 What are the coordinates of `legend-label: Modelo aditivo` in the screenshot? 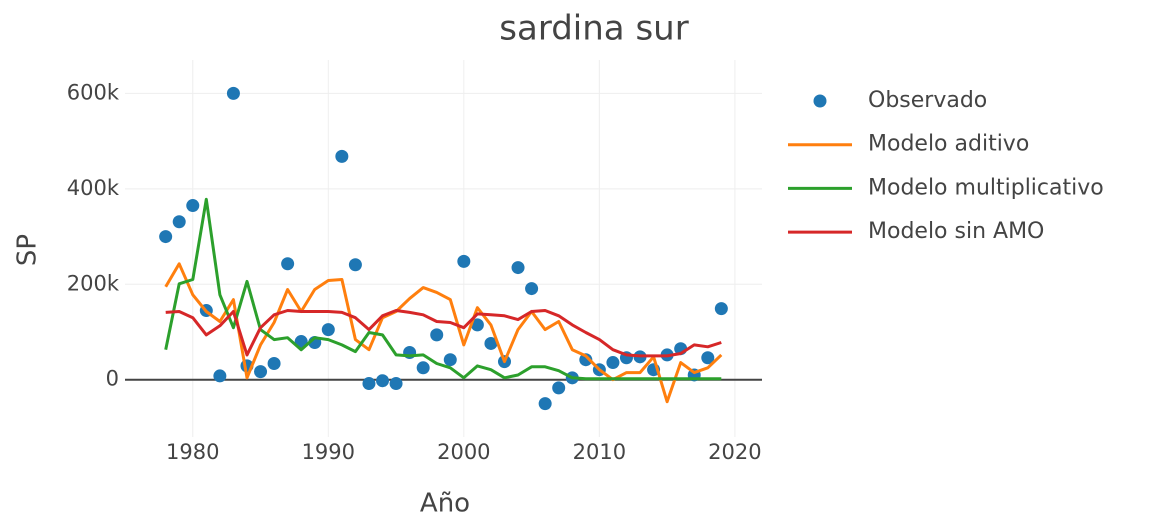 It's located at (948, 144).